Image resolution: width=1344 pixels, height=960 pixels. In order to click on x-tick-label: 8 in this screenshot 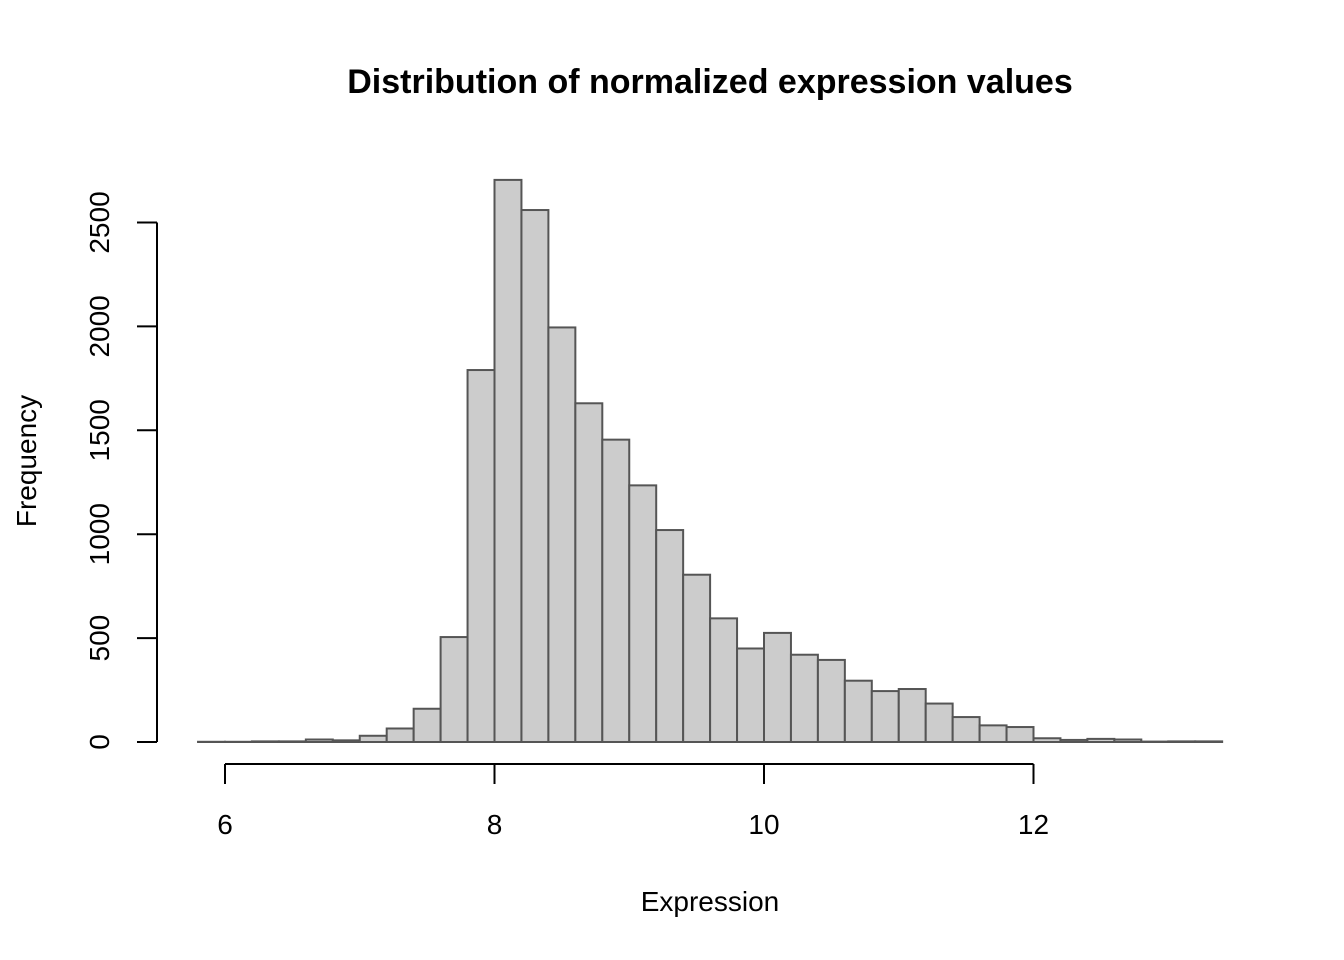, I will do `click(495, 824)`.